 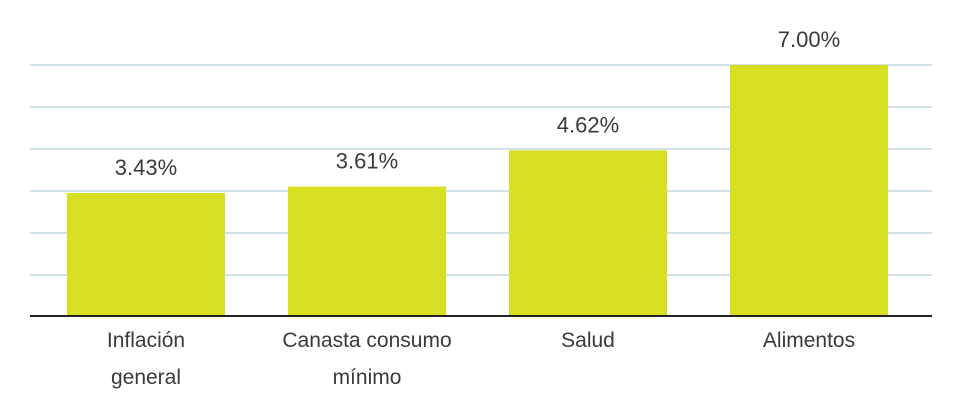 What do you see at coordinates (146, 377) in the screenshot?
I see `category-label: general` at bounding box center [146, 377].